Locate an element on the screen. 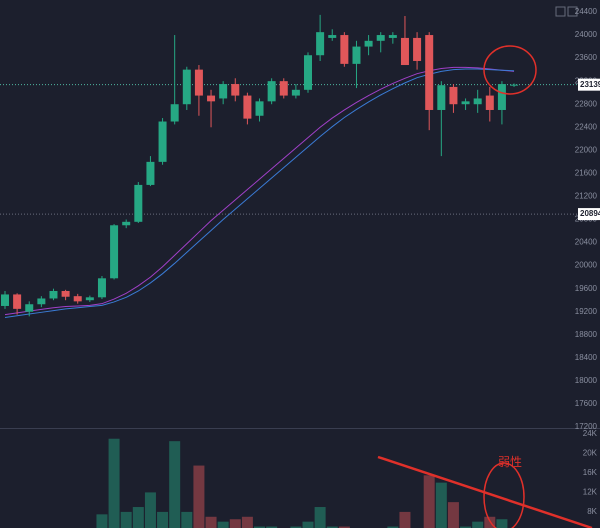  y-tick-label: 16K is located at coordinates (590, 472).